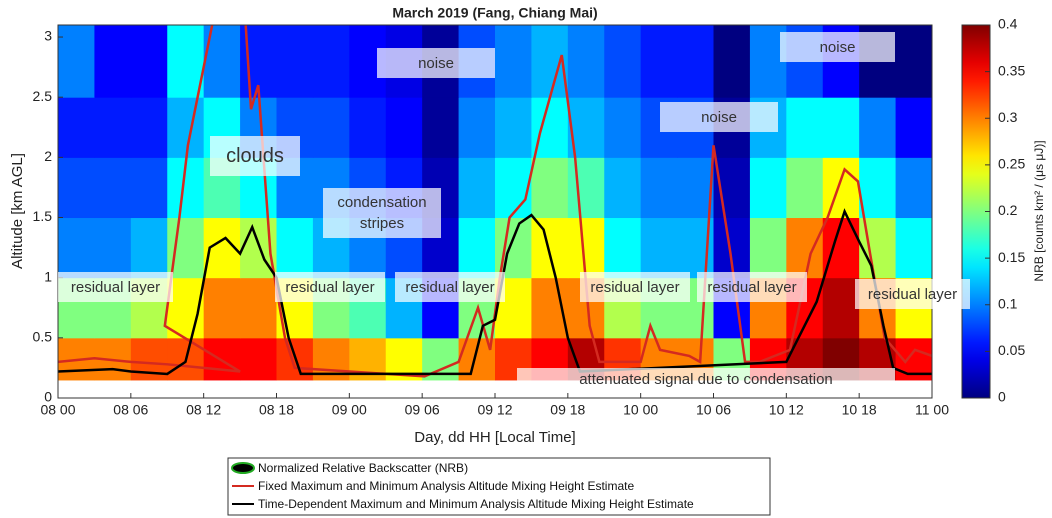  I want to click on y-tick-label: 0.5, so click(43, 337).